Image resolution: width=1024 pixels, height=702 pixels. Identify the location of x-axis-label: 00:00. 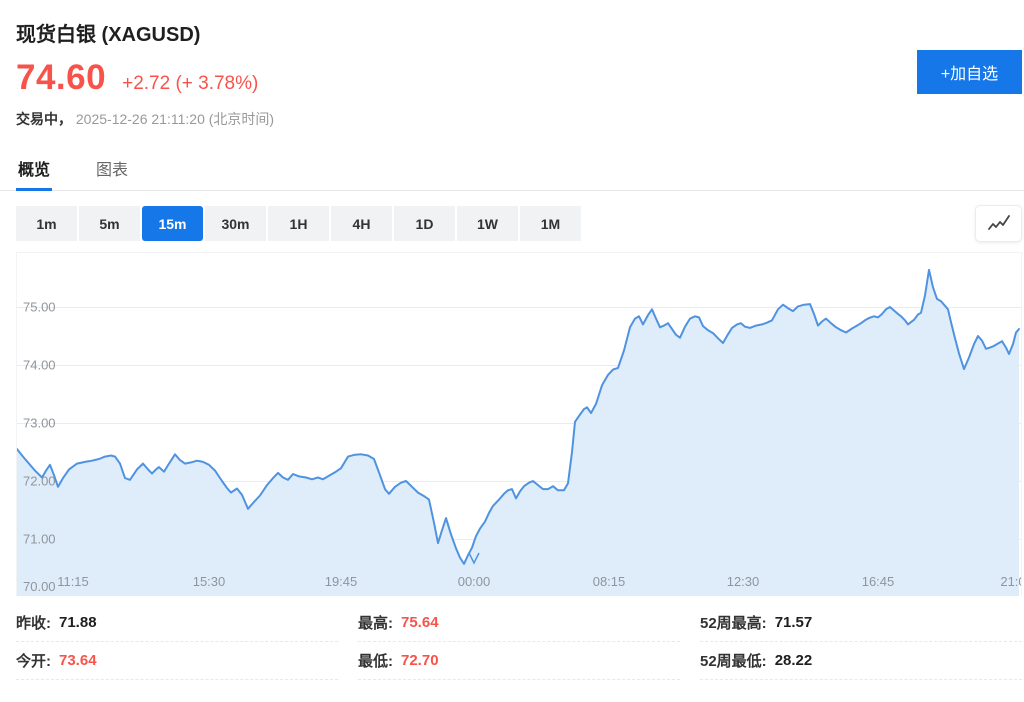
(474, 581).